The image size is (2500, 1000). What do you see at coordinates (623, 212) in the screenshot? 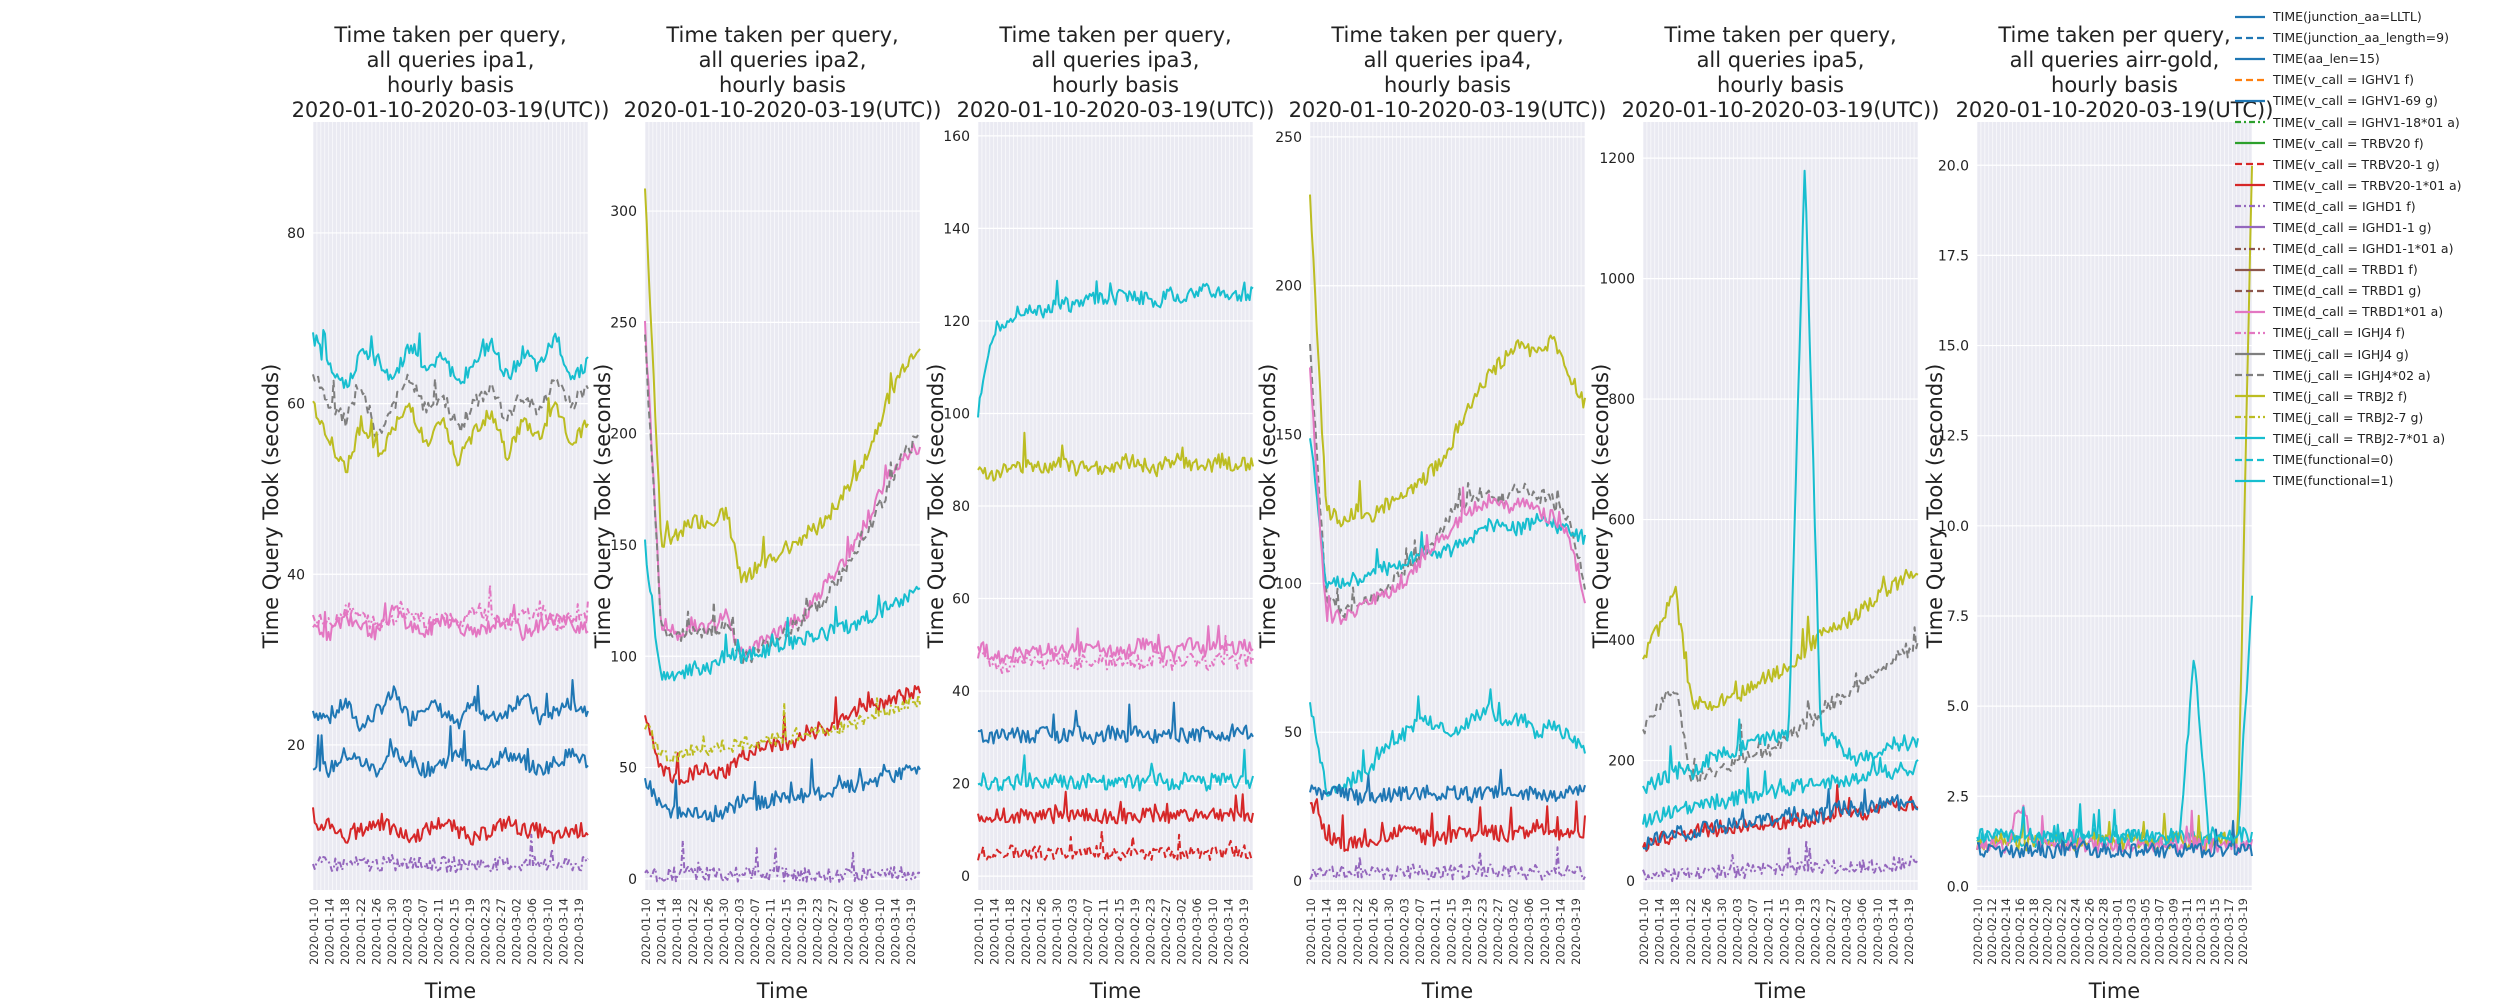
I see `y-tick-label: 300` at bounding box center [623, 212].